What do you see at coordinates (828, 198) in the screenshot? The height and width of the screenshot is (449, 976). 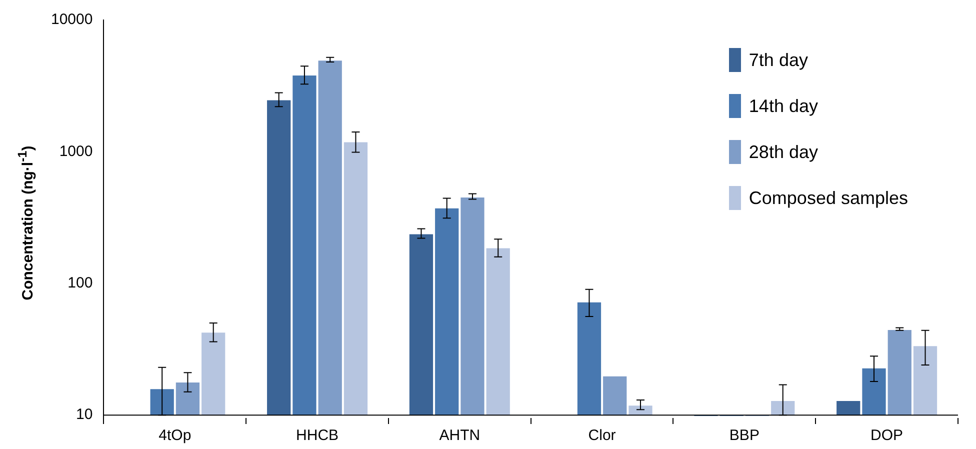 I see `legend-label: Composed samples` at bounding box center [828, 198].